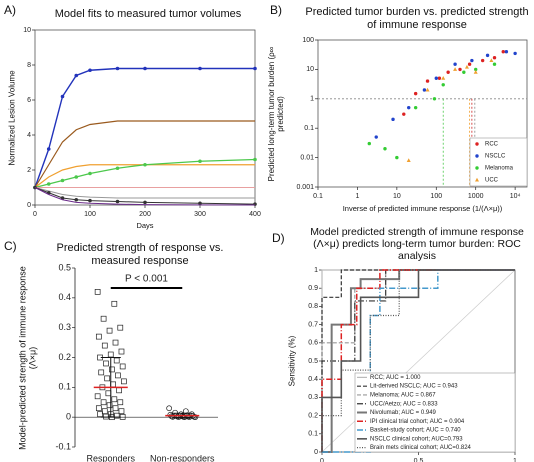 This screenshot has height=462, width=534. Describe the element at coordinates (29, 100) in the screenshot. I see `y-tick-label: 6` at that location.